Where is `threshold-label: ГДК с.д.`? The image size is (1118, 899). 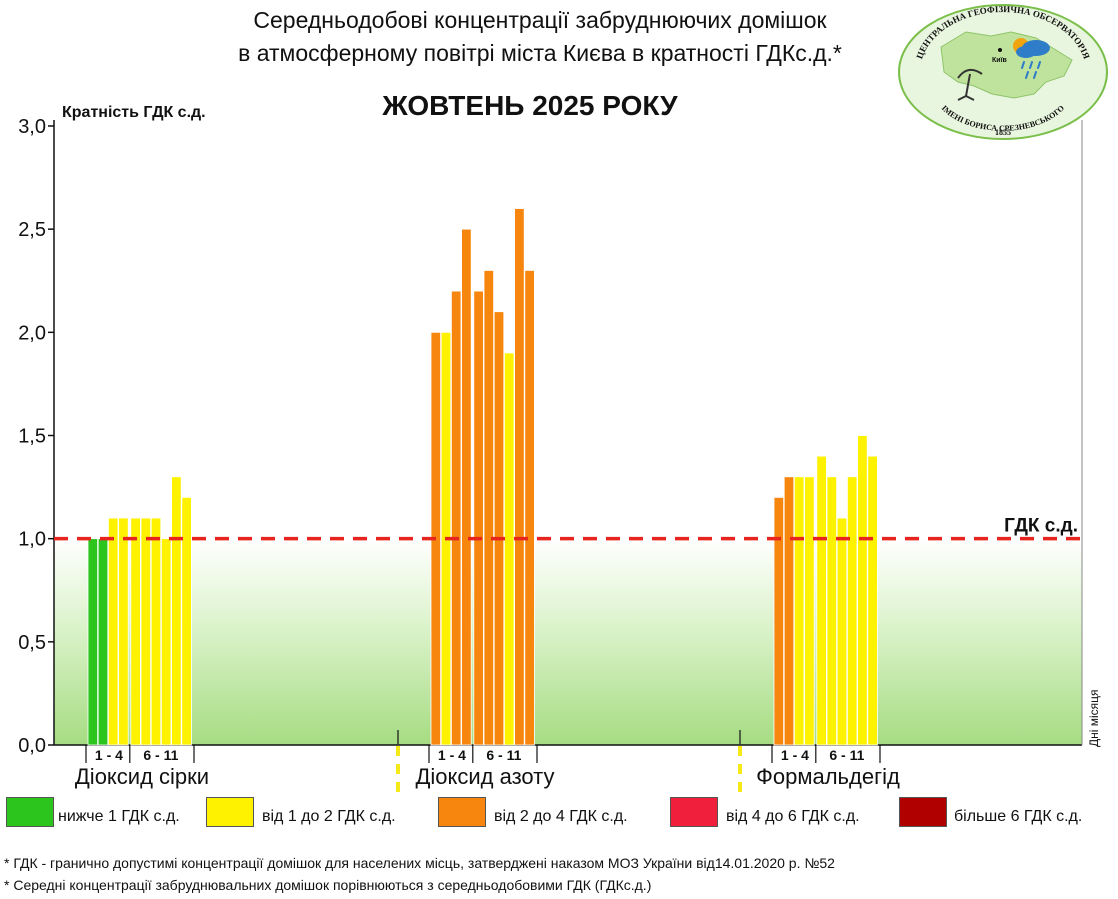
threshold-label: ГДК с.д. is located at coordinates (1041, 526).